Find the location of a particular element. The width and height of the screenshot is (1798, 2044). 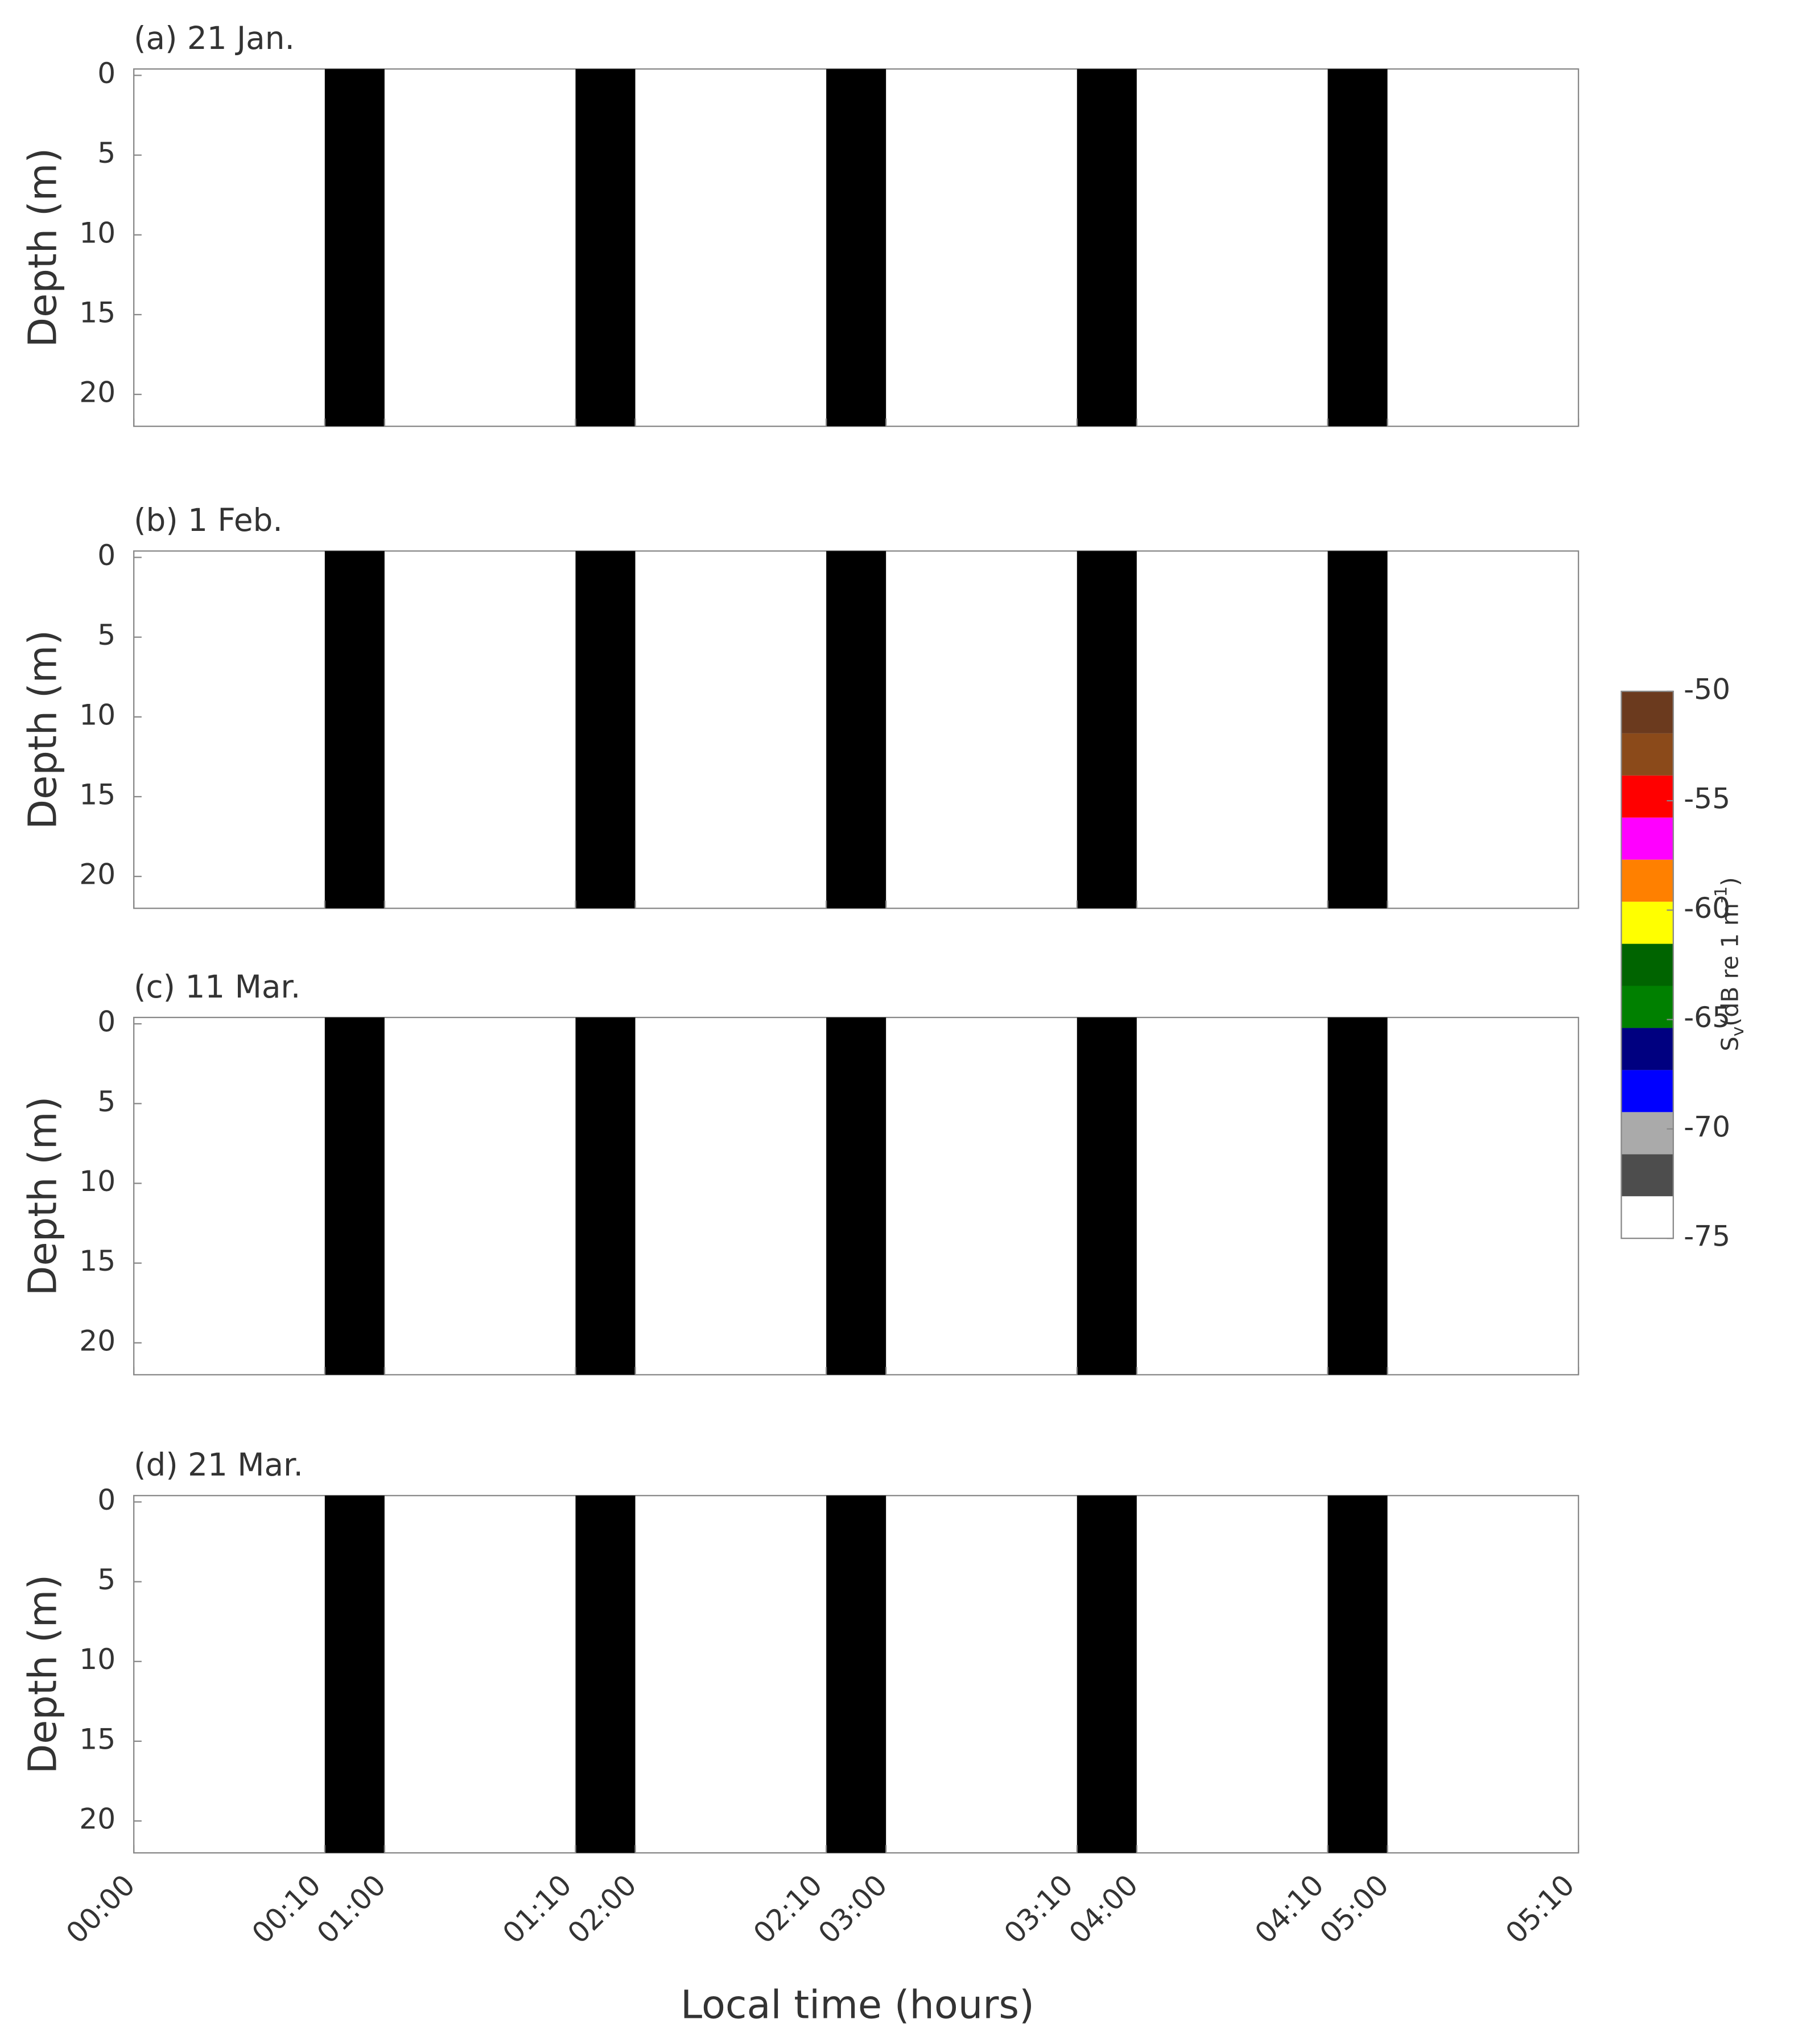

panel-title: (b) 1 Feb. is located at coordinates (209, 520).